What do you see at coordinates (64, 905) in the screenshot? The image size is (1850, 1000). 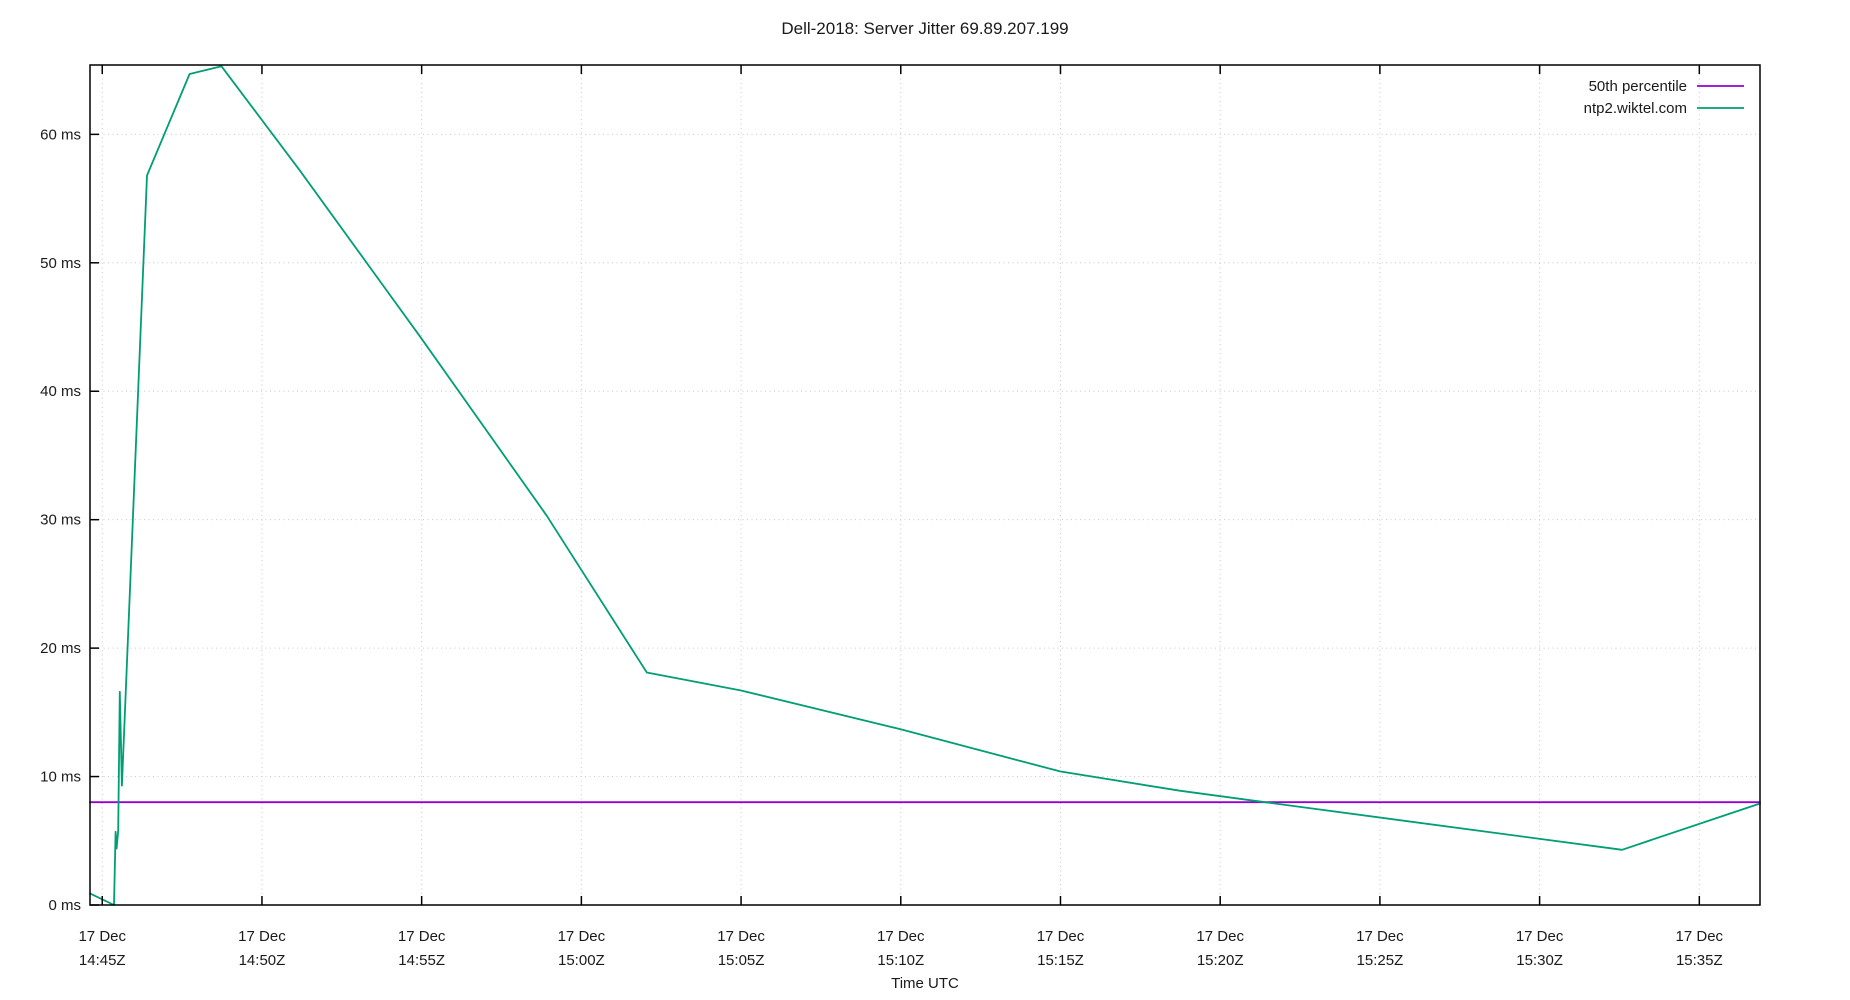 I see `y-tick-label: 0 ms` at bounding box center [64, 905].